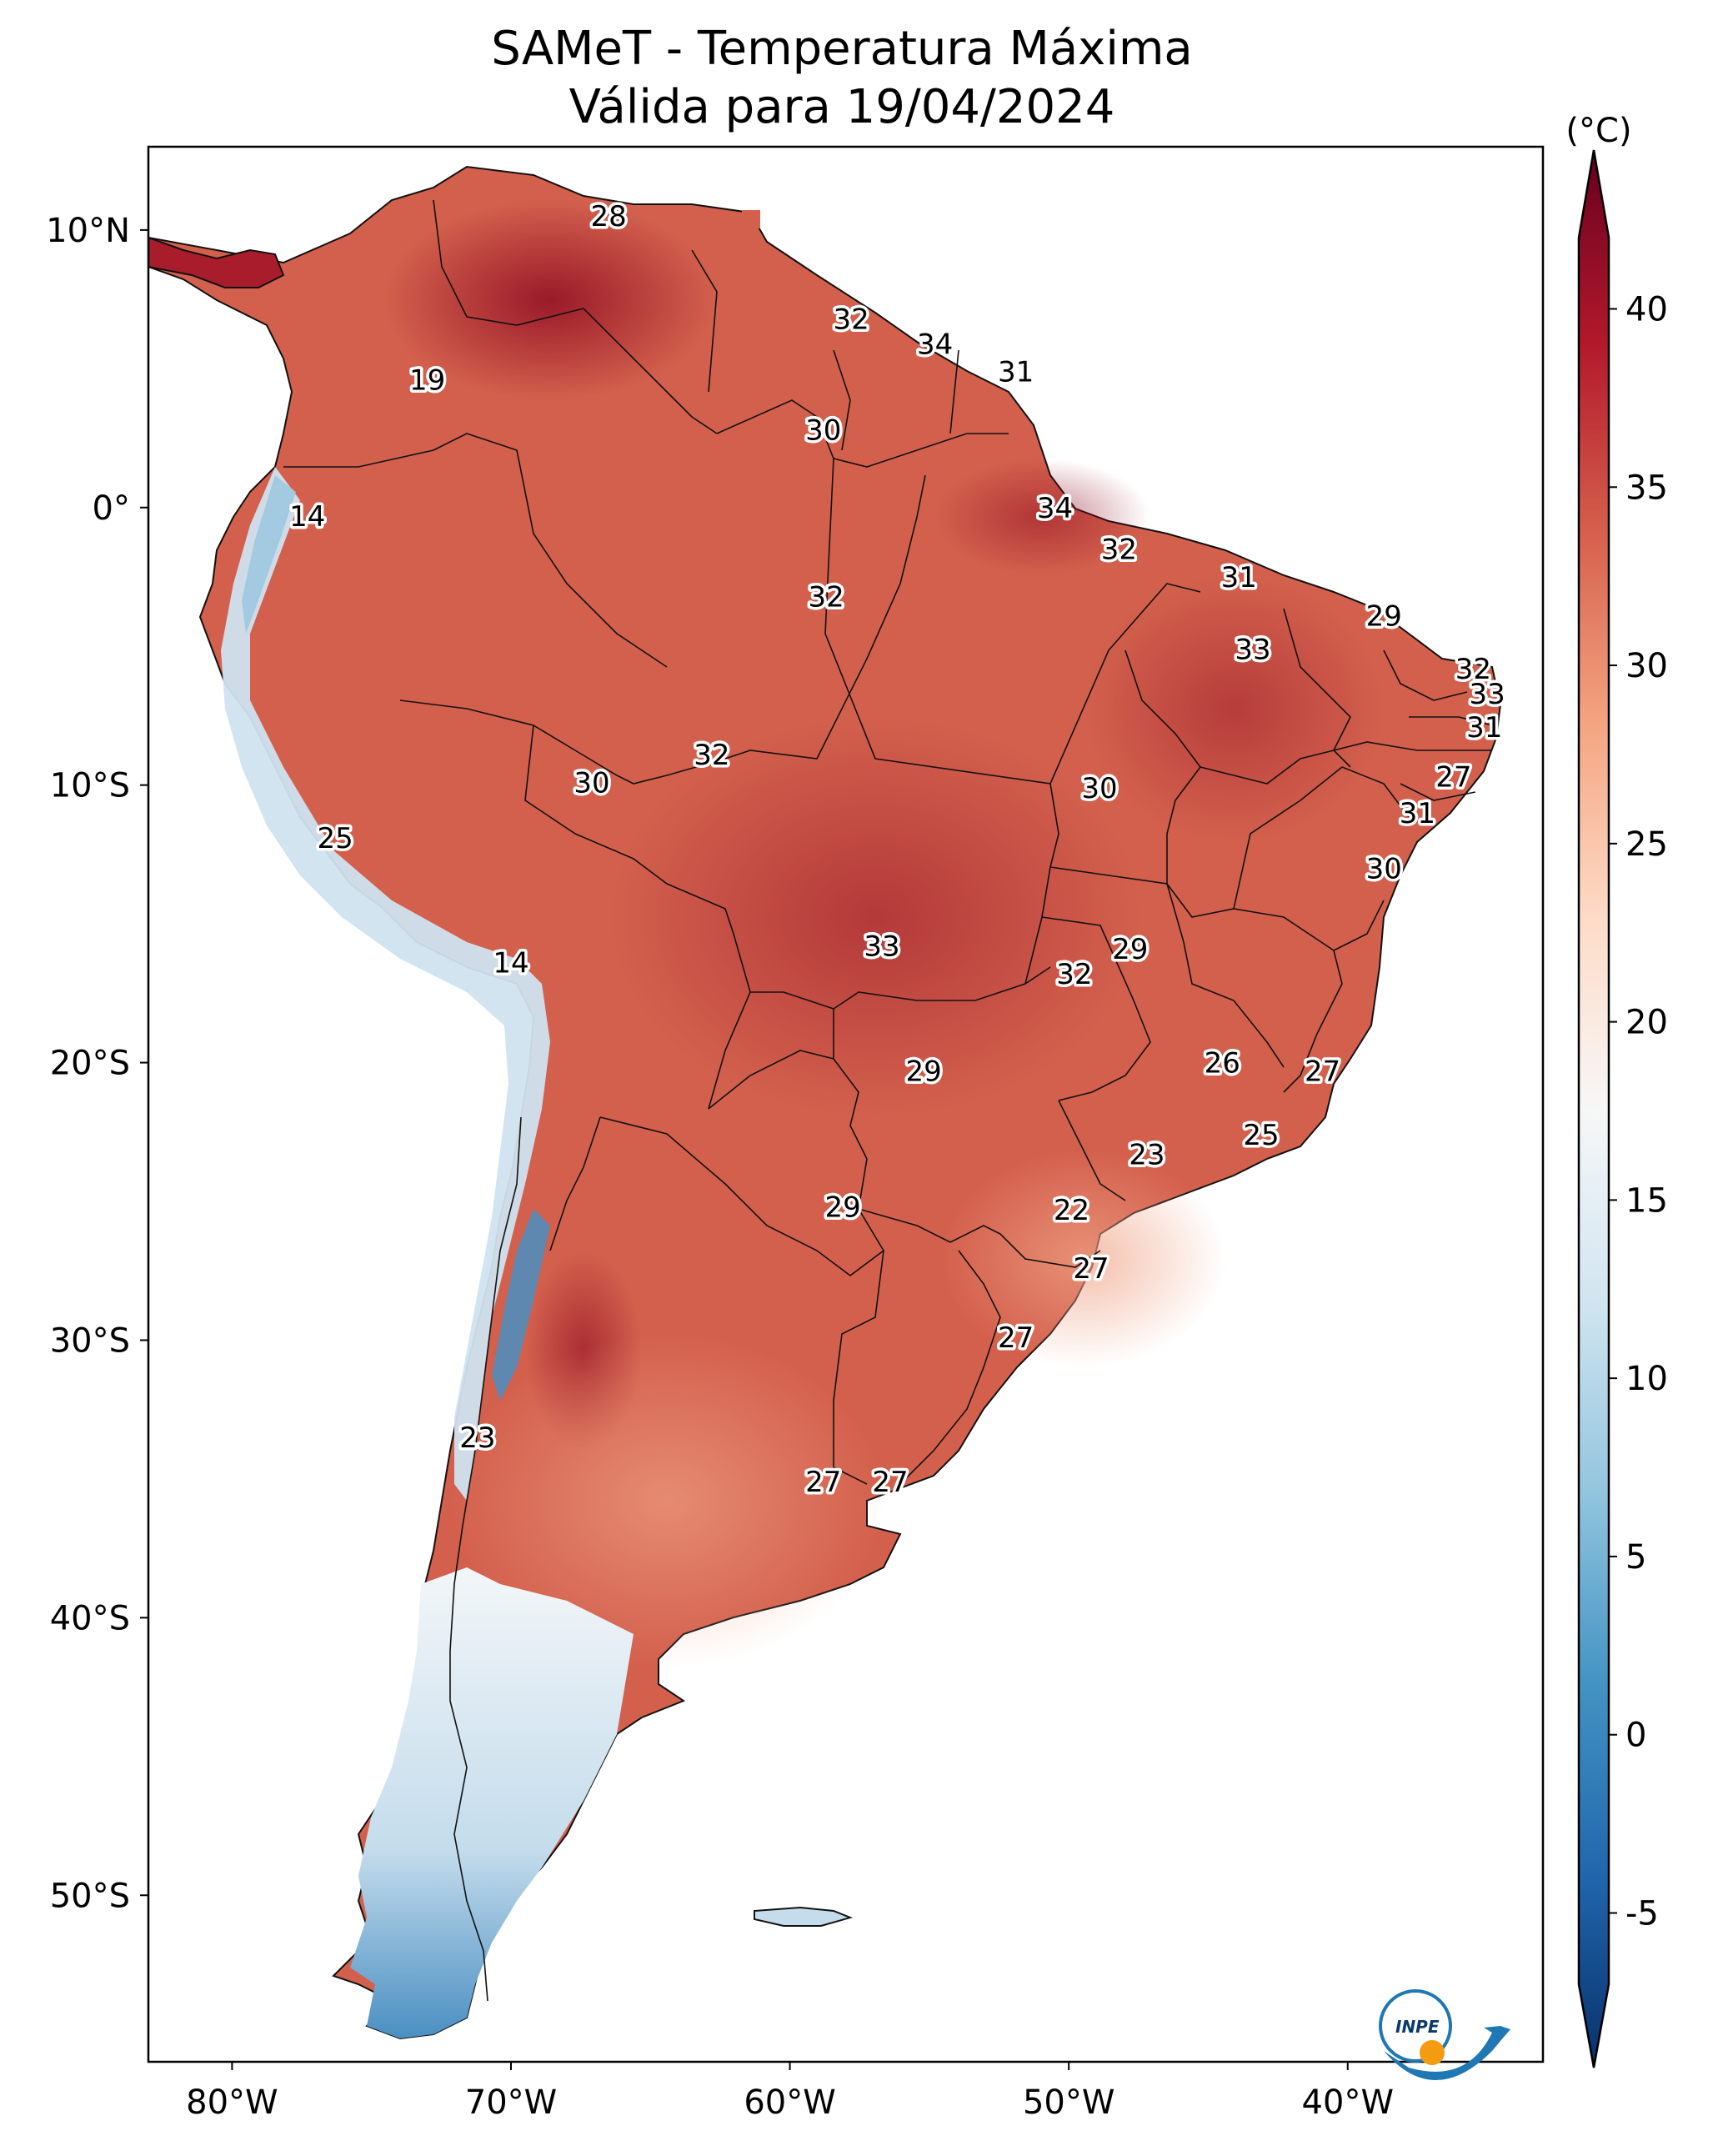  I want to click on lon-tick-label: 60°W, so click(790, 2102).